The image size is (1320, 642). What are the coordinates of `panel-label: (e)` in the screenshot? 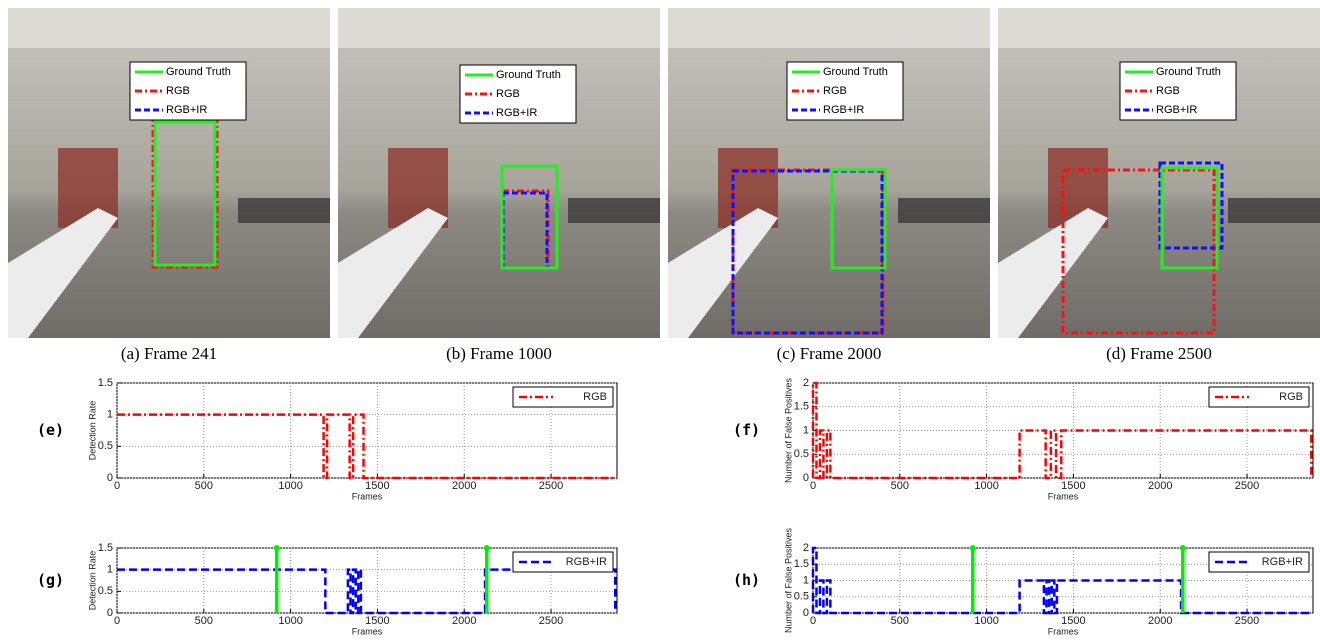 It's located at (50, 430).